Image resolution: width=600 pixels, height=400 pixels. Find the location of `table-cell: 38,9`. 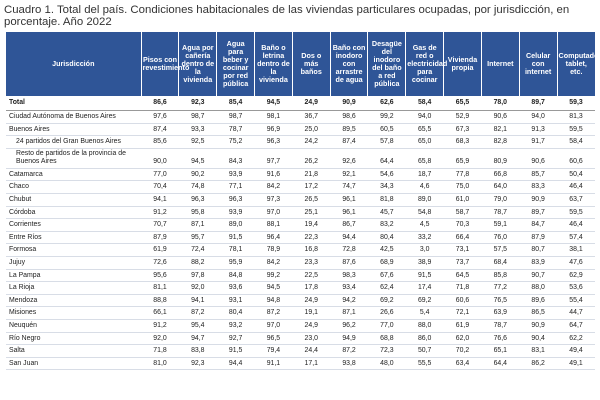

table-cell: 38,9 is located at coordinates (424, 262).